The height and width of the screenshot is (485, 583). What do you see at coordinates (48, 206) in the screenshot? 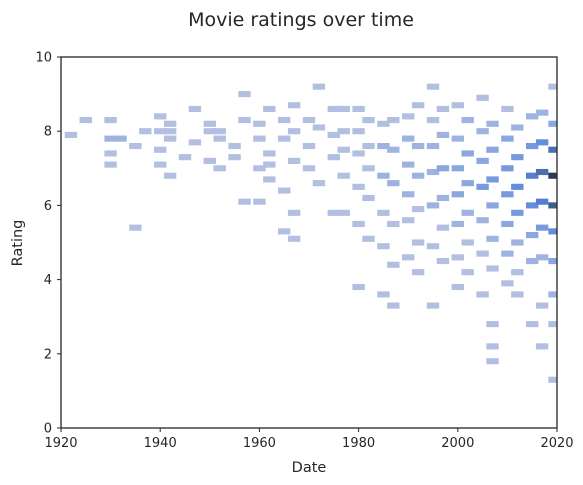
I see `y-tick-label: 6` at bounding box center [48, 206].